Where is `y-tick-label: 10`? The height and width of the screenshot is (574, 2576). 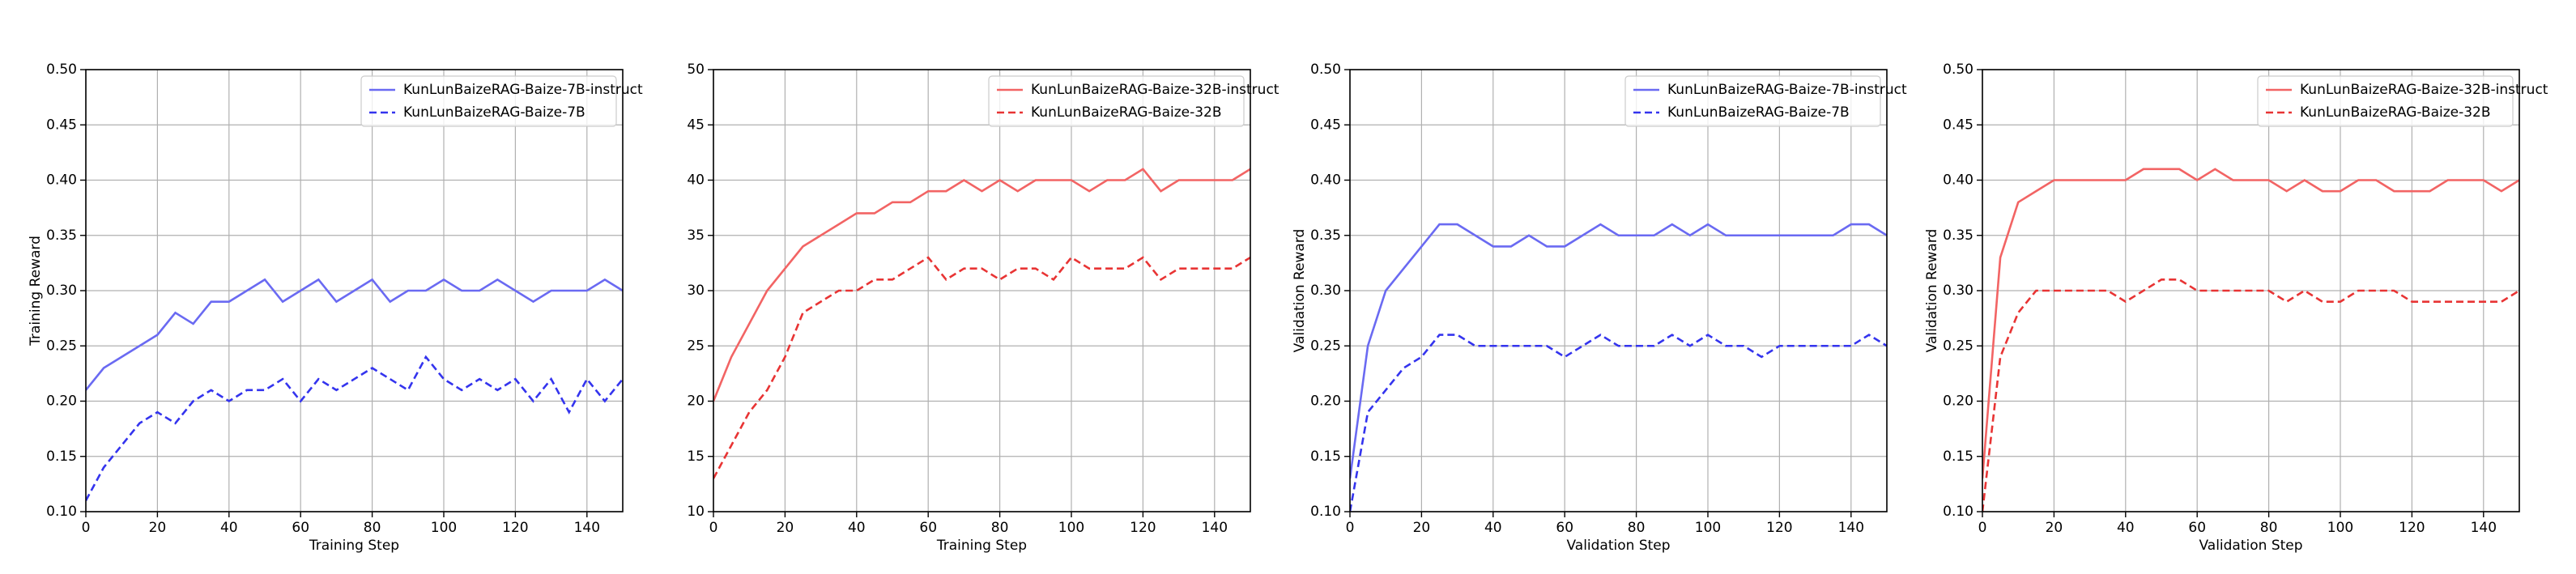
y-tick-label: 10 is located at coordinates (696, 512).